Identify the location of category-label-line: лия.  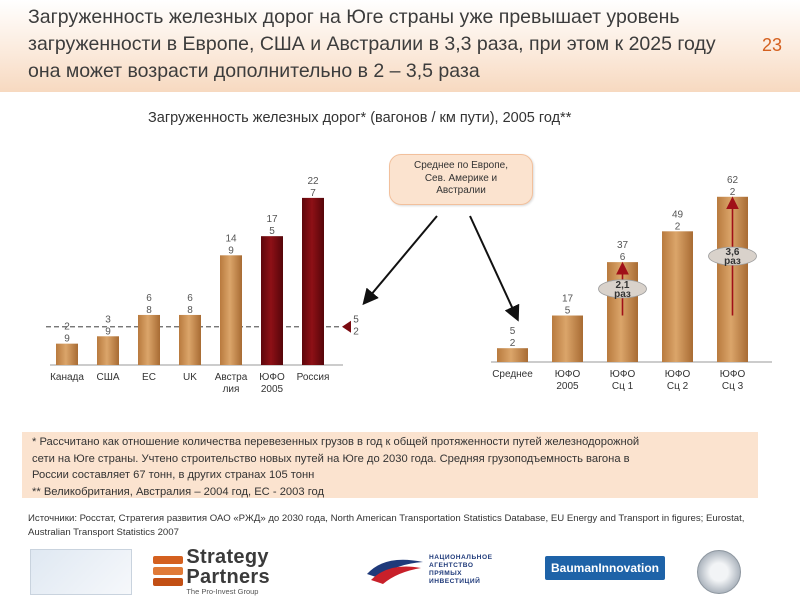
(231, 389).